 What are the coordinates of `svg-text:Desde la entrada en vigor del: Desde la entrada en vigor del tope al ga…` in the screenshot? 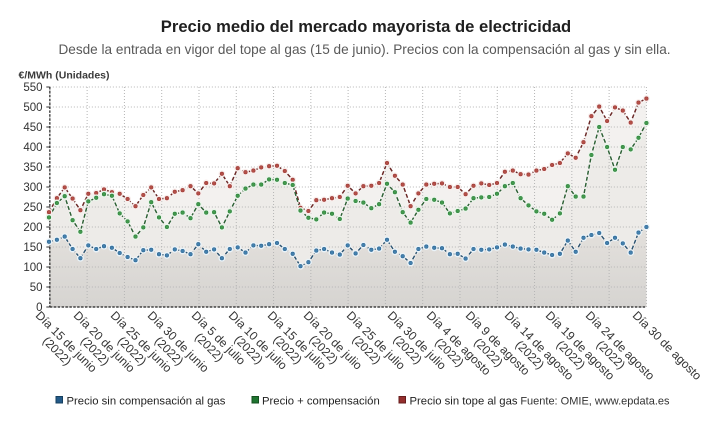 It's located at (364, 49).